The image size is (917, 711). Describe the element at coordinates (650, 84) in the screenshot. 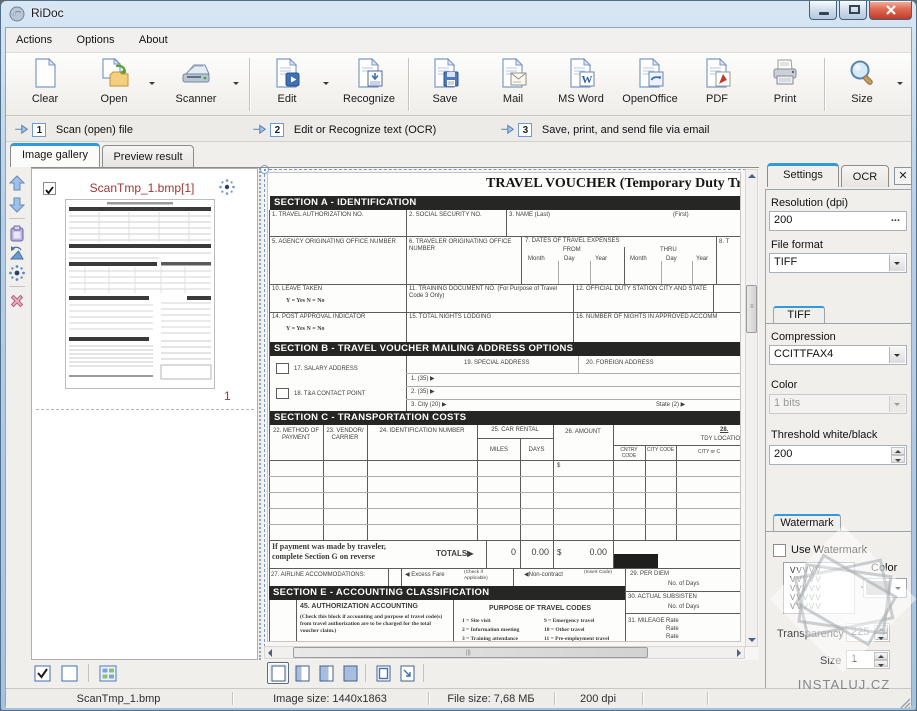

I see `openoffice-button: OpenOffice` at that location.